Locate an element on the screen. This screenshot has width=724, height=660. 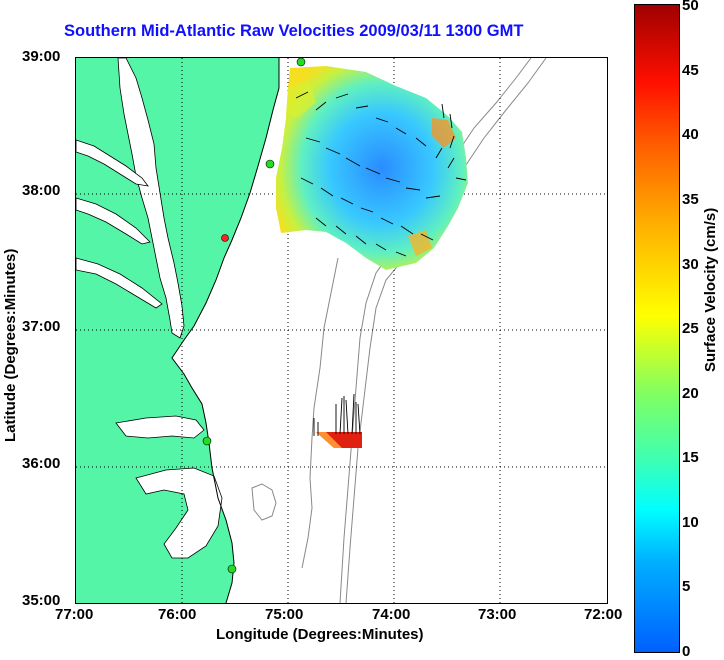
x-tick-label: 76:00 is located at coordinates (177, 614).